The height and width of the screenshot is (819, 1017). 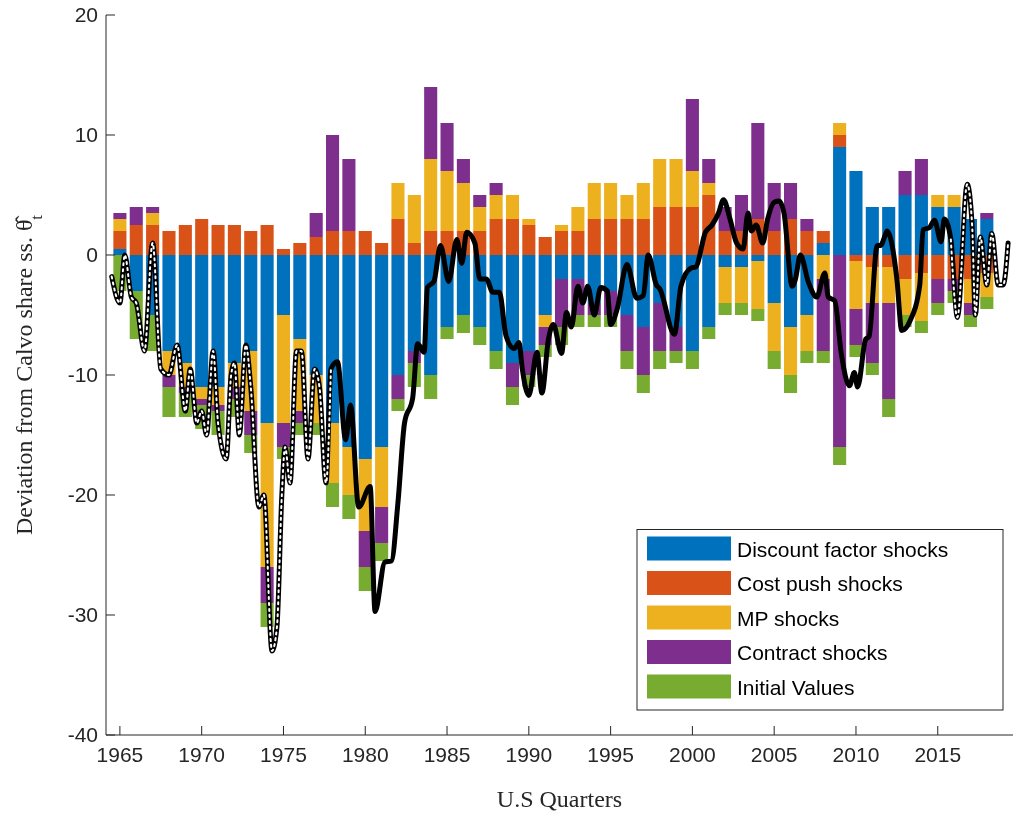 What do you see at coordinates (820, 583) in the screenshot?
I see `legend-label: Cost push shocks` at bounding box center [820, 583].